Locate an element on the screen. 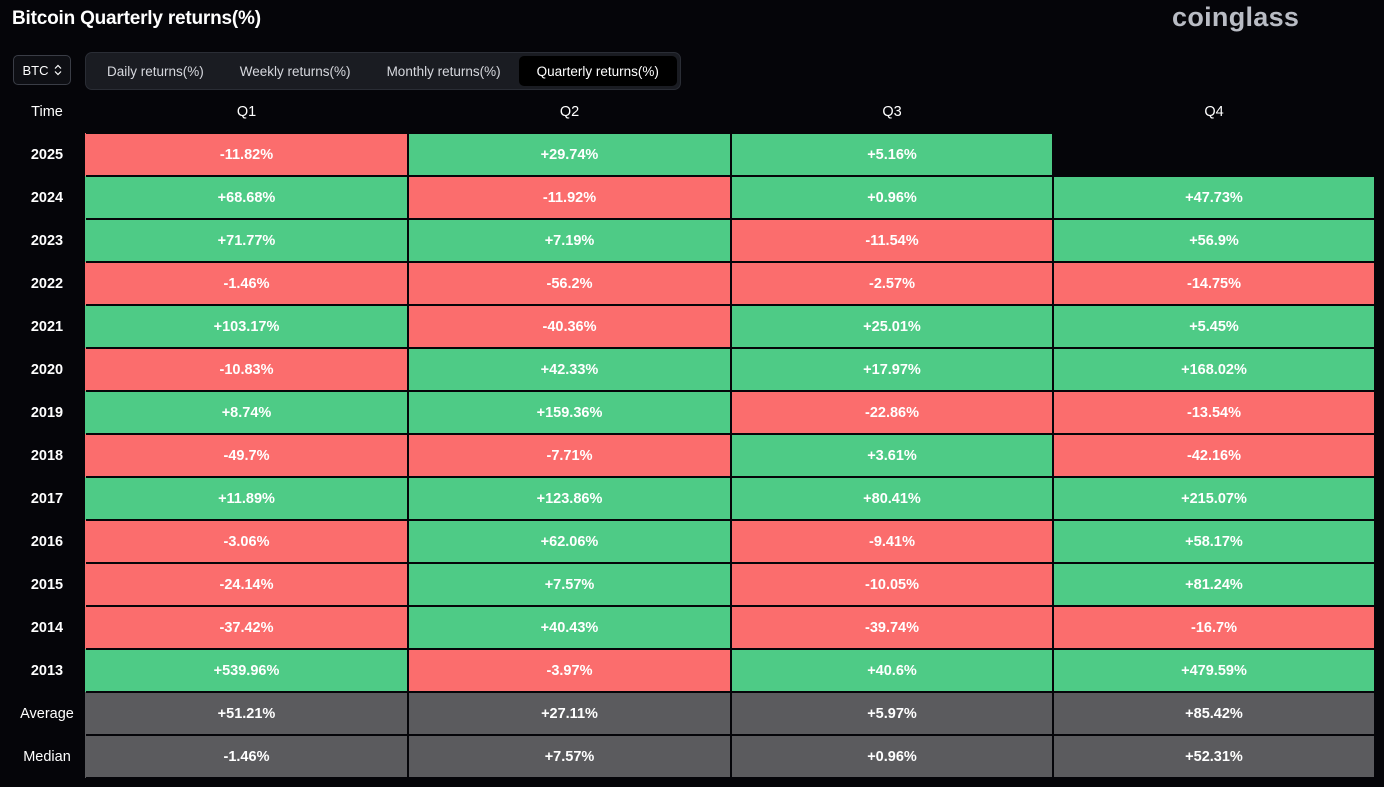 The image size is (1384, 787). return-cell-q4: +5.45% is located at coordinates (1214, 326).